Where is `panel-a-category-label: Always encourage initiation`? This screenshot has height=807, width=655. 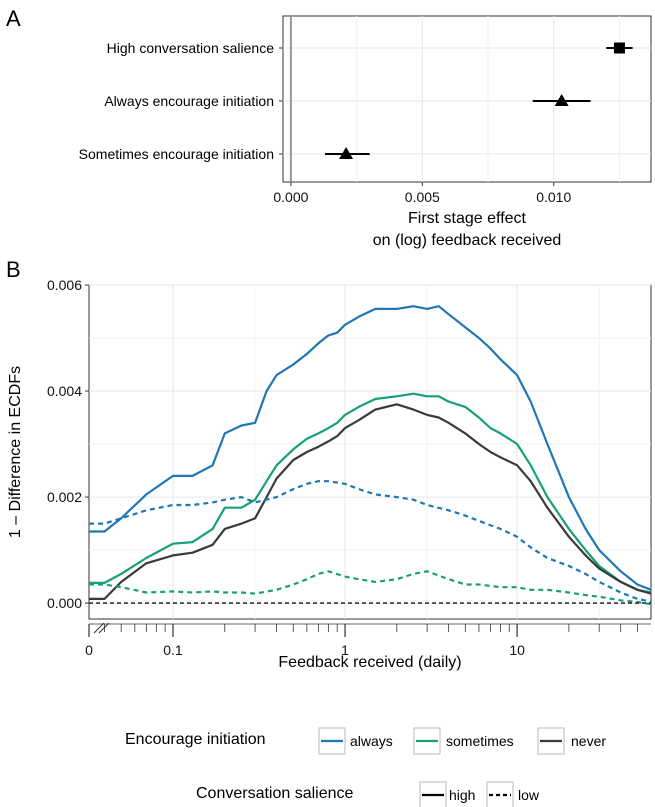
panel-a-category-label: Always encourage initiation is located at coordinates (189, 101).